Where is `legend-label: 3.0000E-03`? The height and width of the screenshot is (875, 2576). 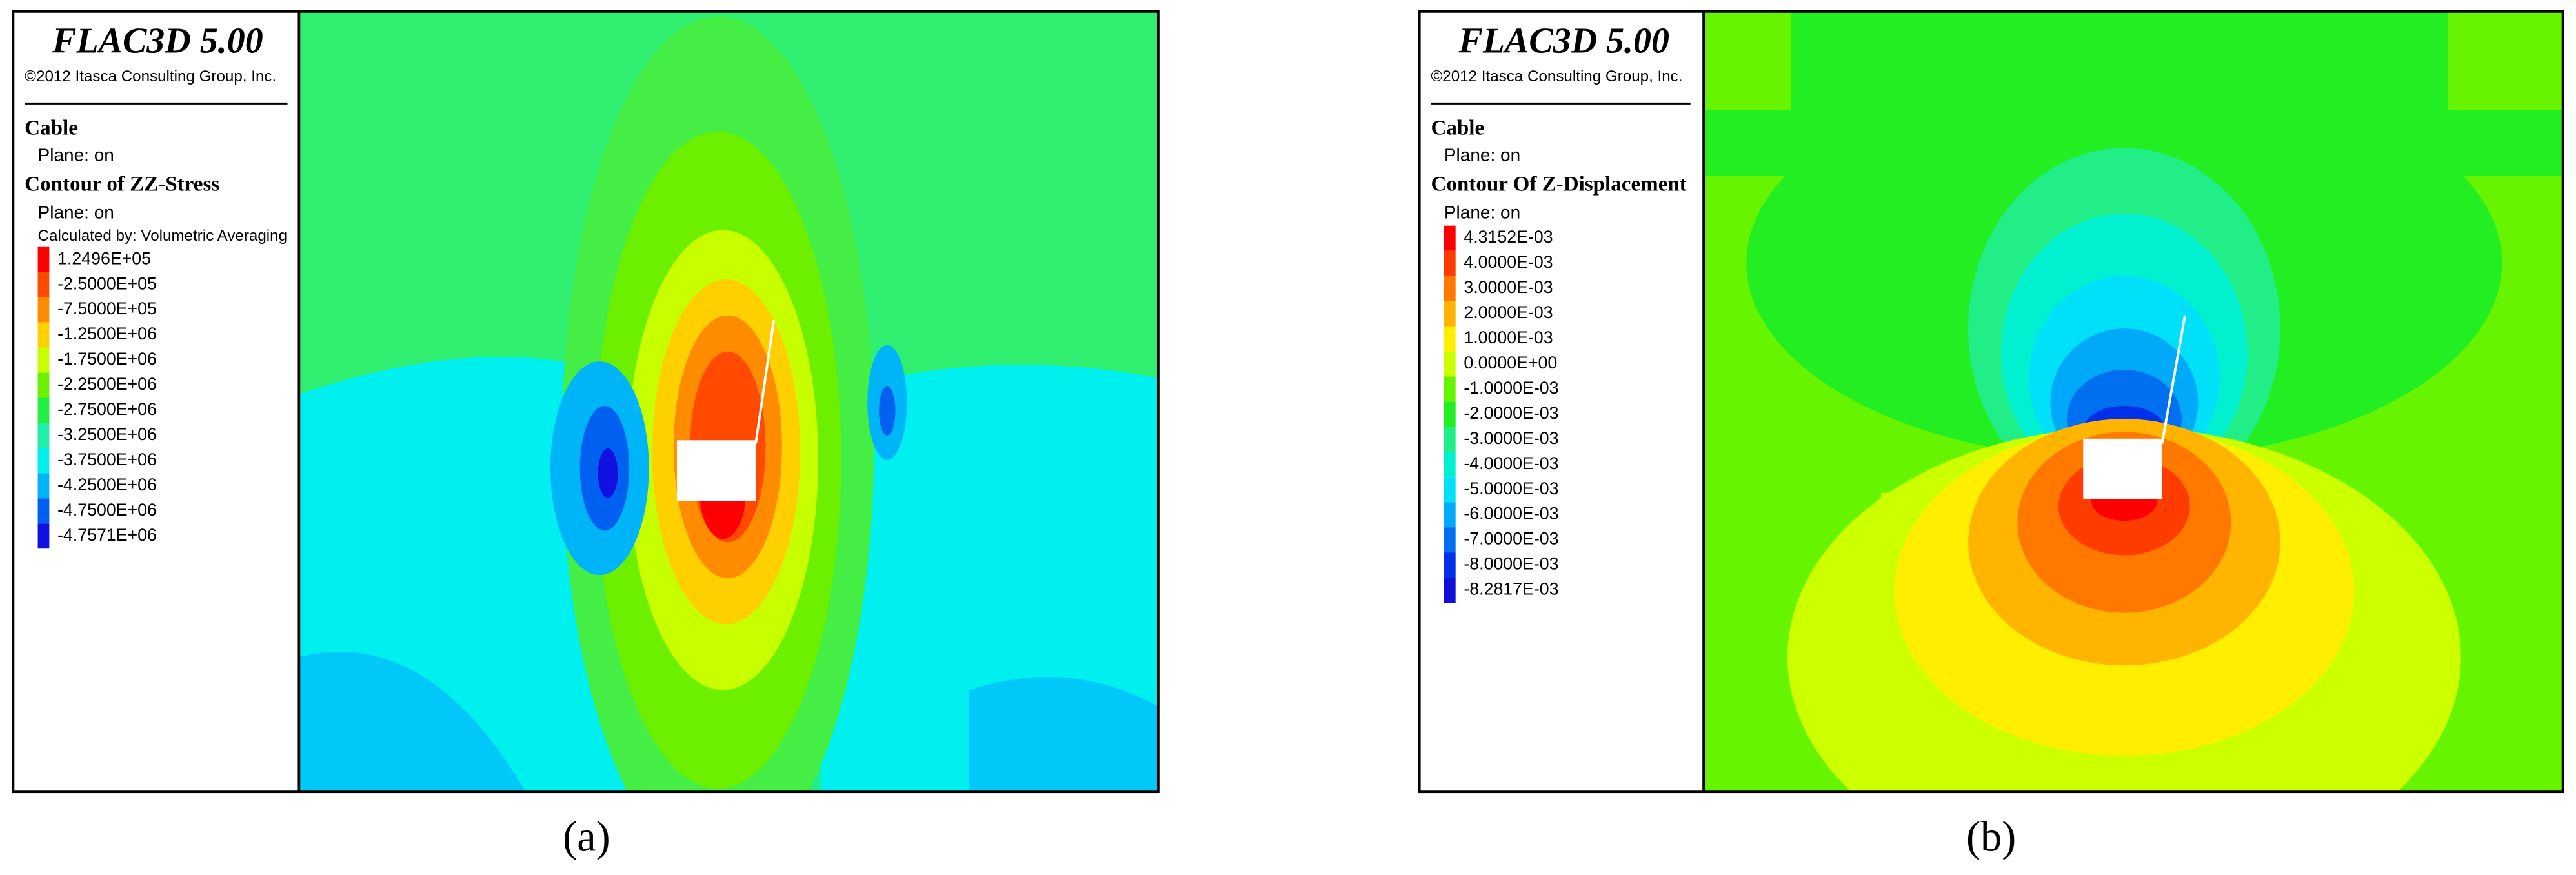
legend-label: 3.0000E-03 is located at coordinates (1508, 287).